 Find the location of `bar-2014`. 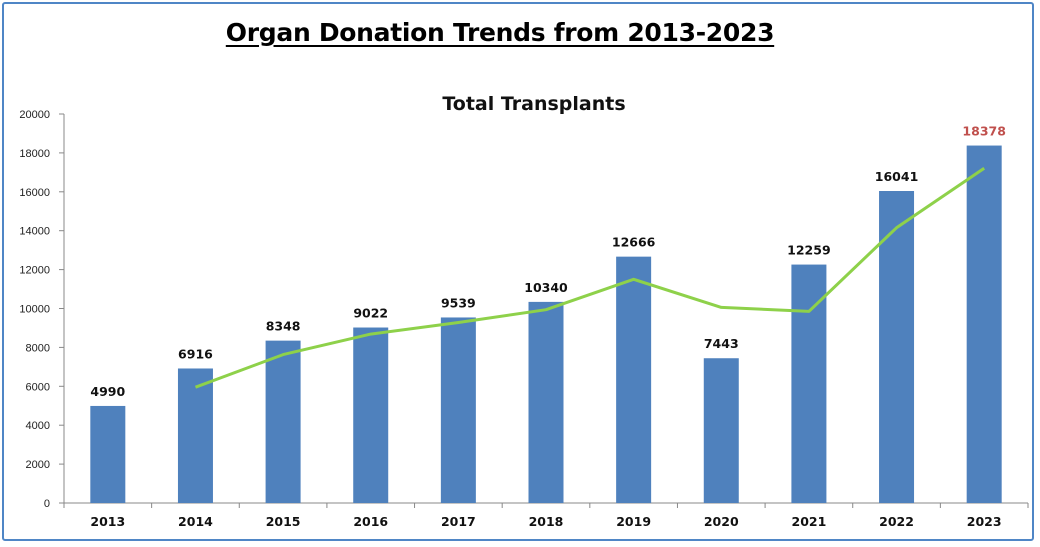

bar-2014 is located at coordinates (195, 435).